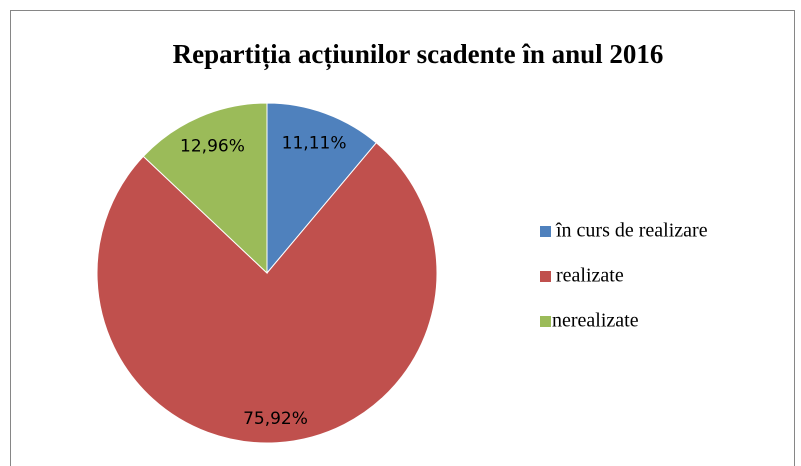 The height and width of the screenshot is (466, 801). I want to click on legend-label: nerealizate, so click(595, 321).